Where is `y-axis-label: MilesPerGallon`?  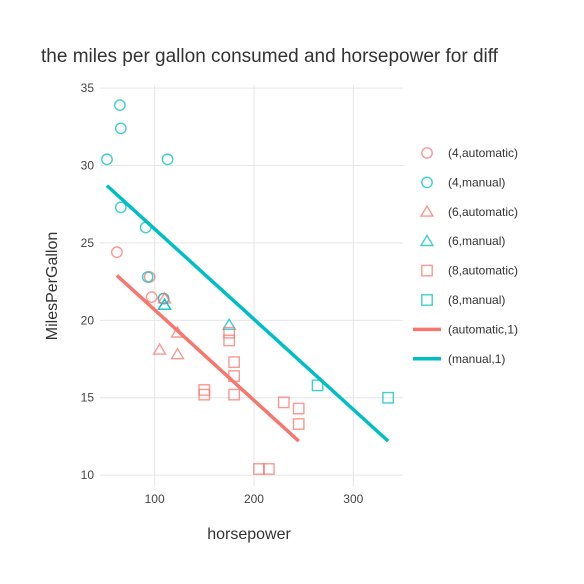 y-axis-label: MilesPerGallon is located at coordinates (52, 286).